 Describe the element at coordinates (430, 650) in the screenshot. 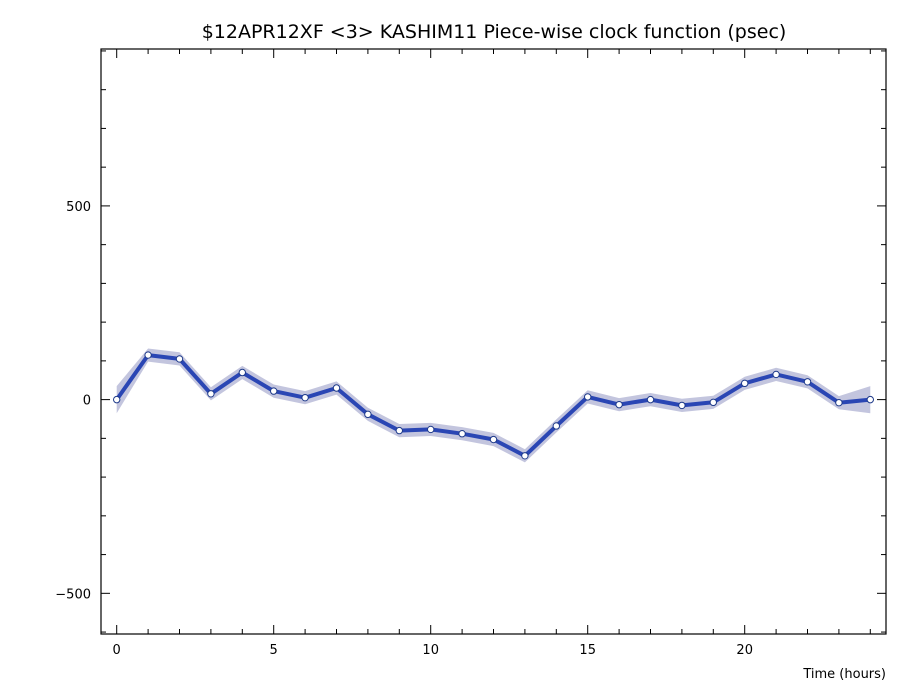

I see `x-tick-label: 10` at that location.